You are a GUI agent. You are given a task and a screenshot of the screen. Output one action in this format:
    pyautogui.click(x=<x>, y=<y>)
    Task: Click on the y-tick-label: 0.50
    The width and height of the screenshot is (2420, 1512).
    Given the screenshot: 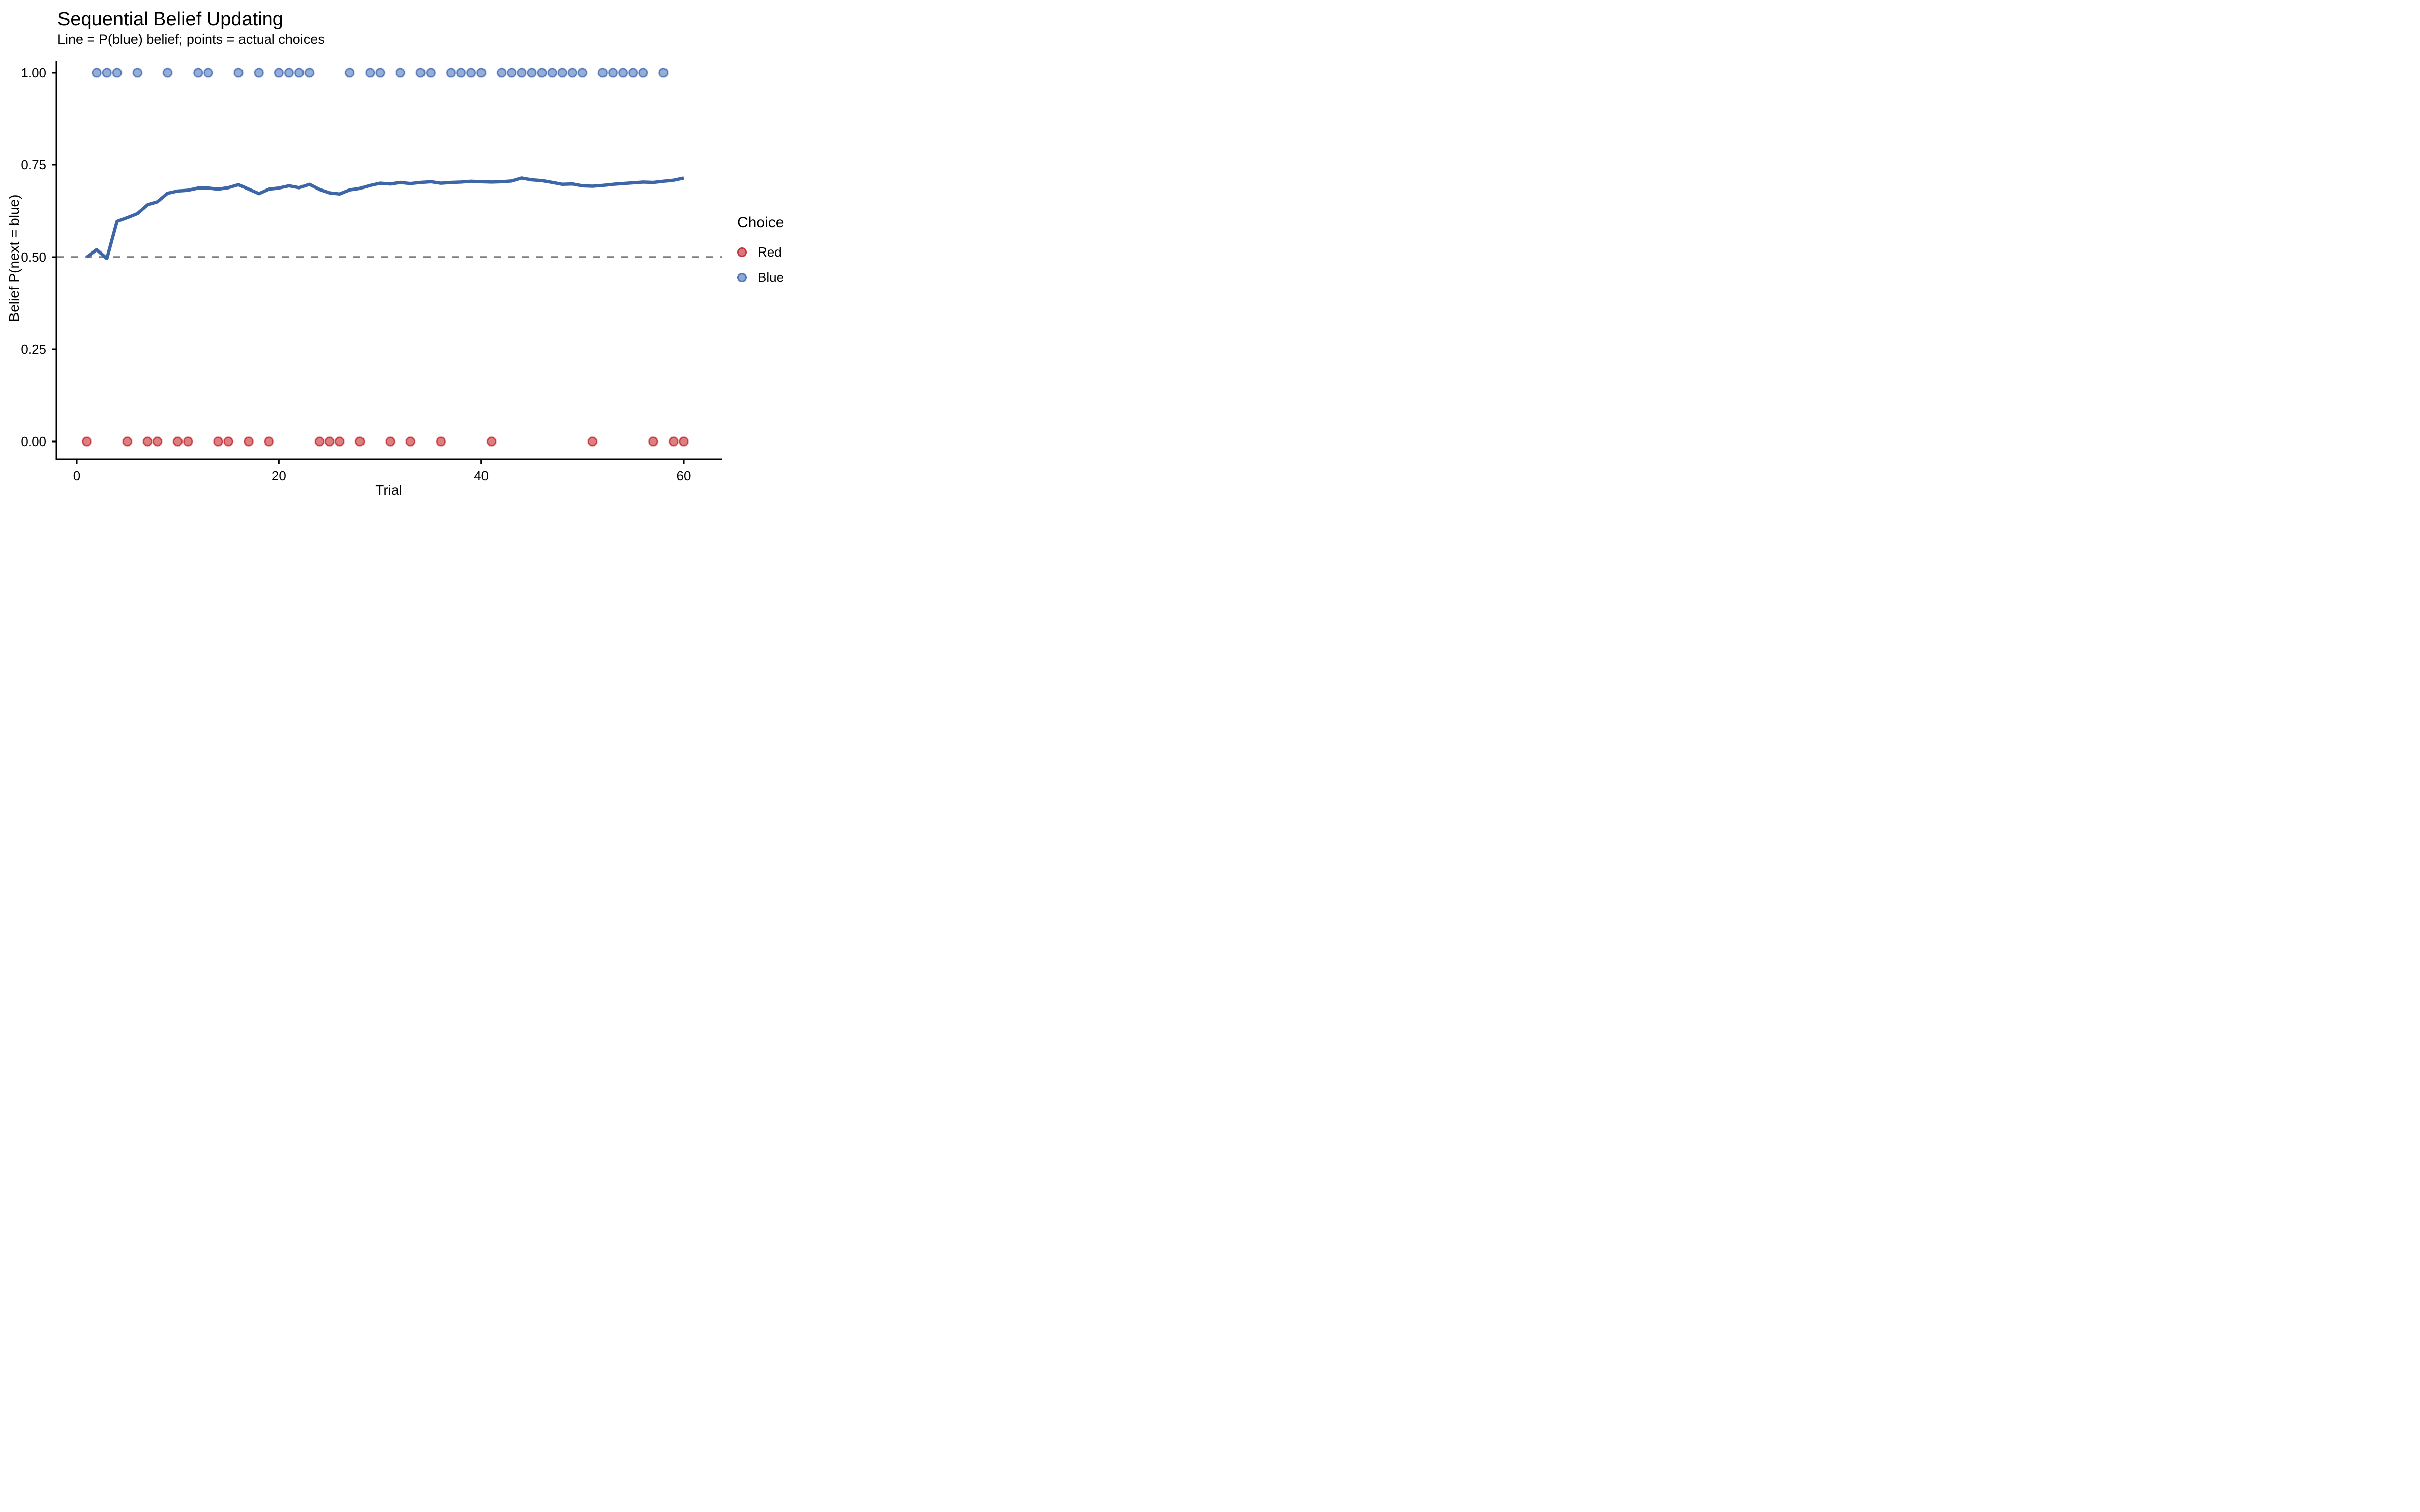 What is the action you would take?
    pyautogui.click(x=33, y=257)
    